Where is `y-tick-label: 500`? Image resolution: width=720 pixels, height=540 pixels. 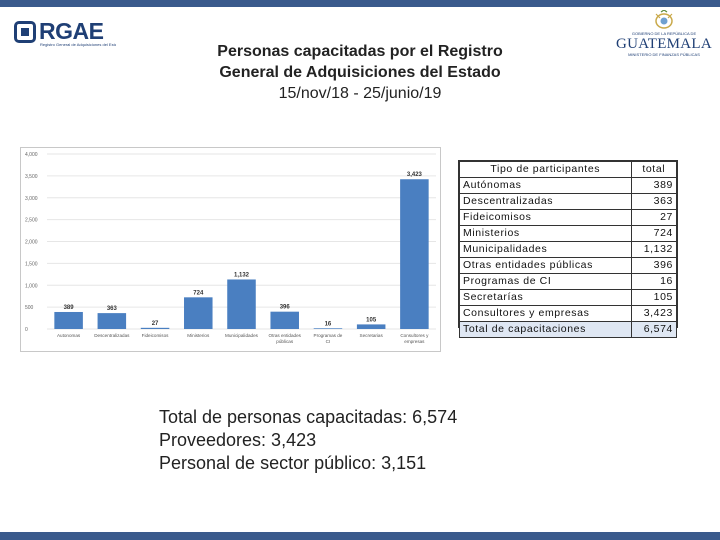 y-tick-label: 500 is located at coordinates (29, 308).